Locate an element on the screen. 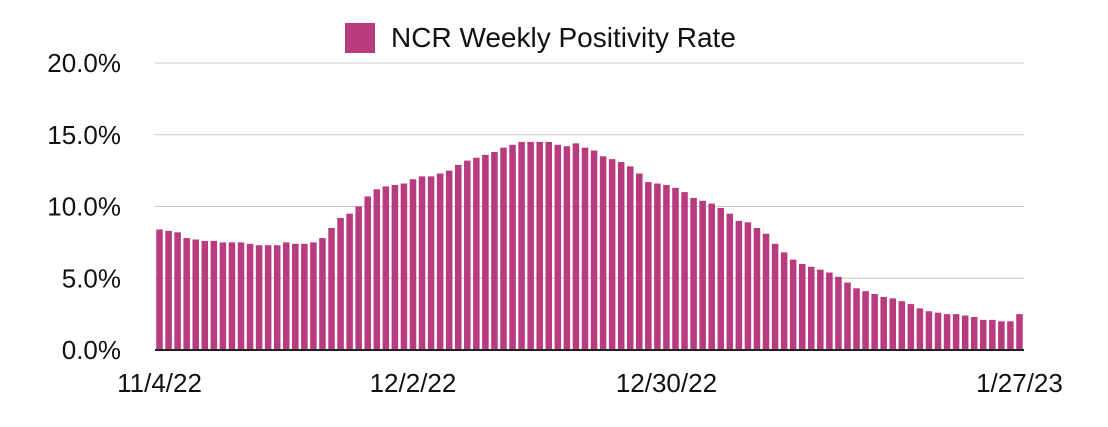 This screenshot has height=427, width=1108. y-tick-label: 20.0% is located at coordinates (84, 63).